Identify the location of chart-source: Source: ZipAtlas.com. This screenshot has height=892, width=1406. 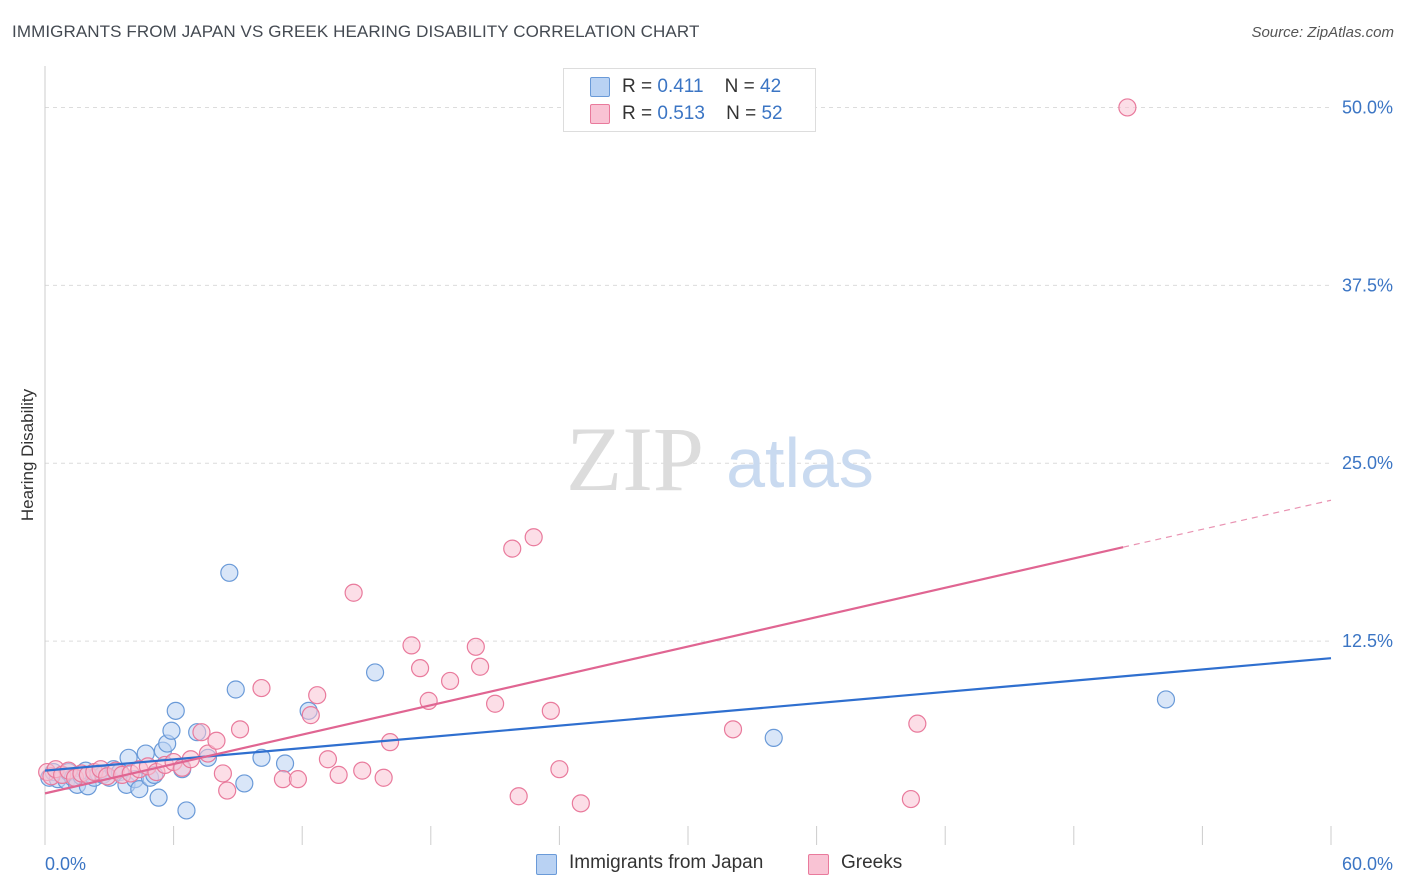
(1322, 32).